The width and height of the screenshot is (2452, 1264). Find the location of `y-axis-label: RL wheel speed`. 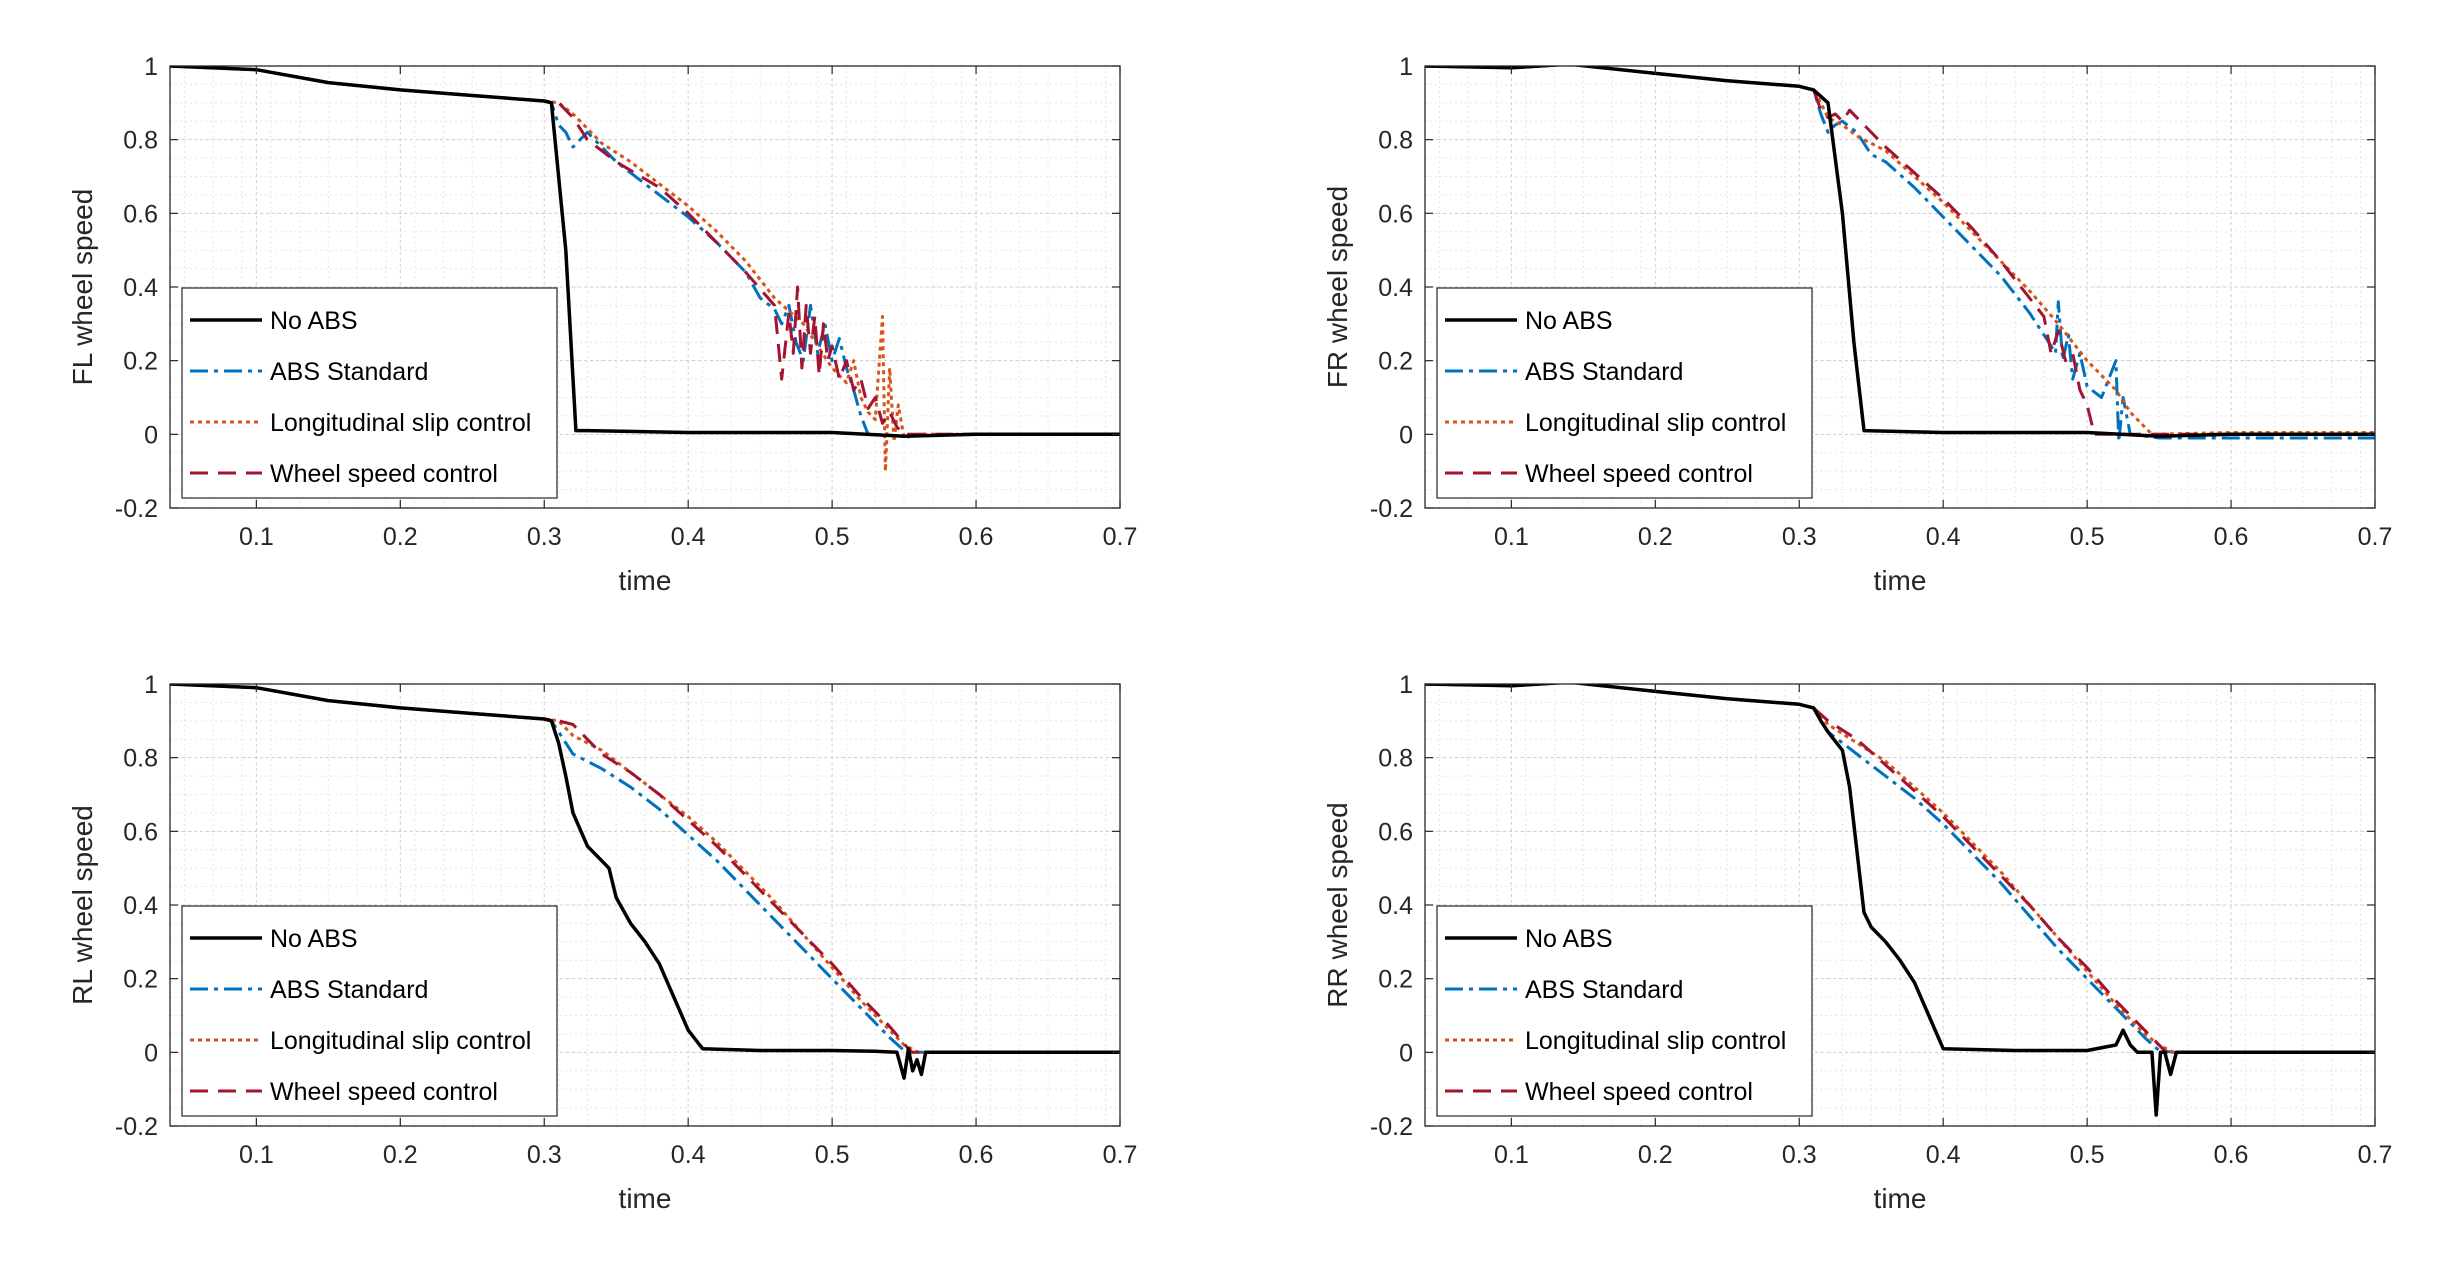

y-axis-label: RL wheel speed is located at coordinates (82, 905).